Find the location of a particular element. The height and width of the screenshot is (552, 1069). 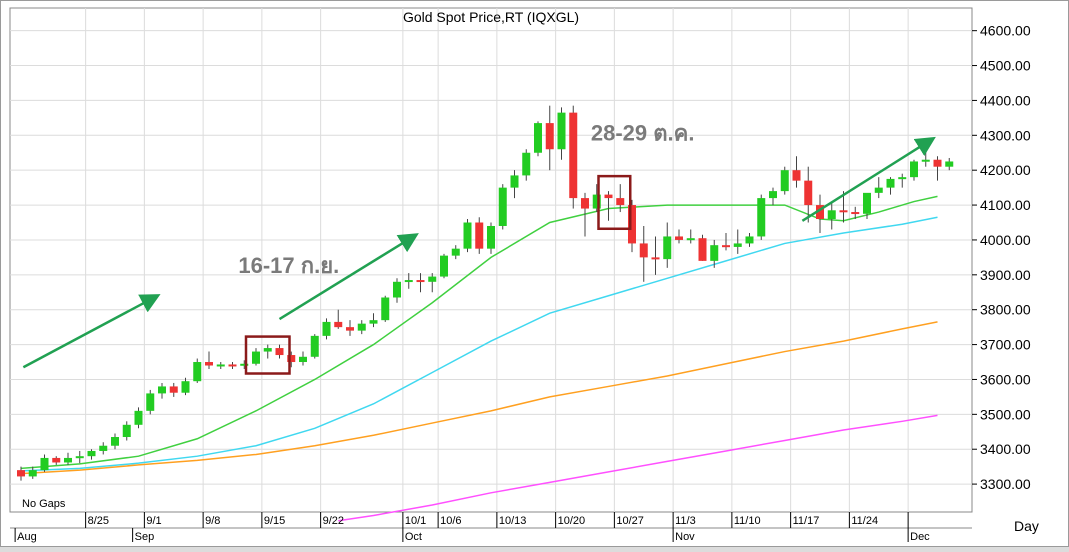

x-day-label: 9/22 is located at coordinates (333, 521).